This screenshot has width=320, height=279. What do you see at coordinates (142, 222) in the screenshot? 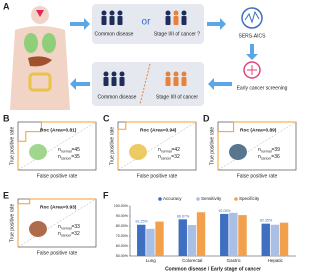
I see `value-label: 81.25%` at bounding box center [142, 222].